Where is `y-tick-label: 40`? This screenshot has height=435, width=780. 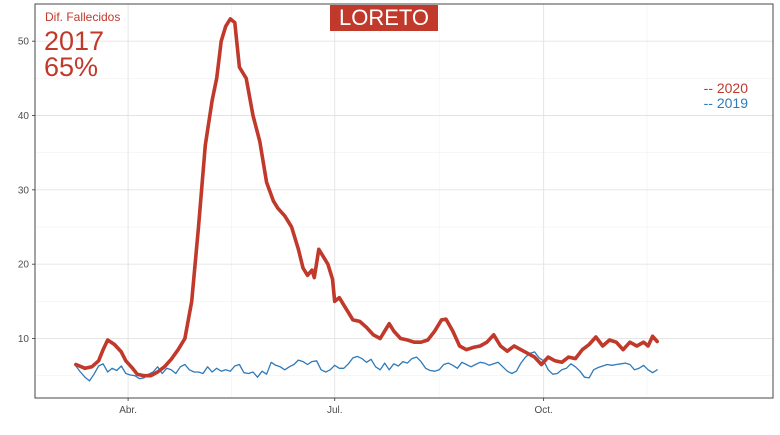 y-tick-label: 40 is located at coordinates (24, 116).